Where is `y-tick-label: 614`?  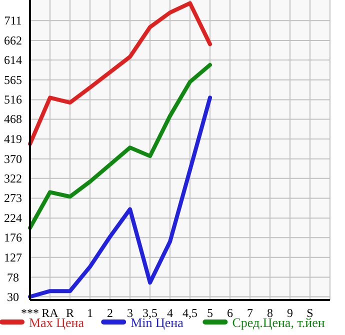
y-tick-label: 614 is located at coordinates (13, 60).